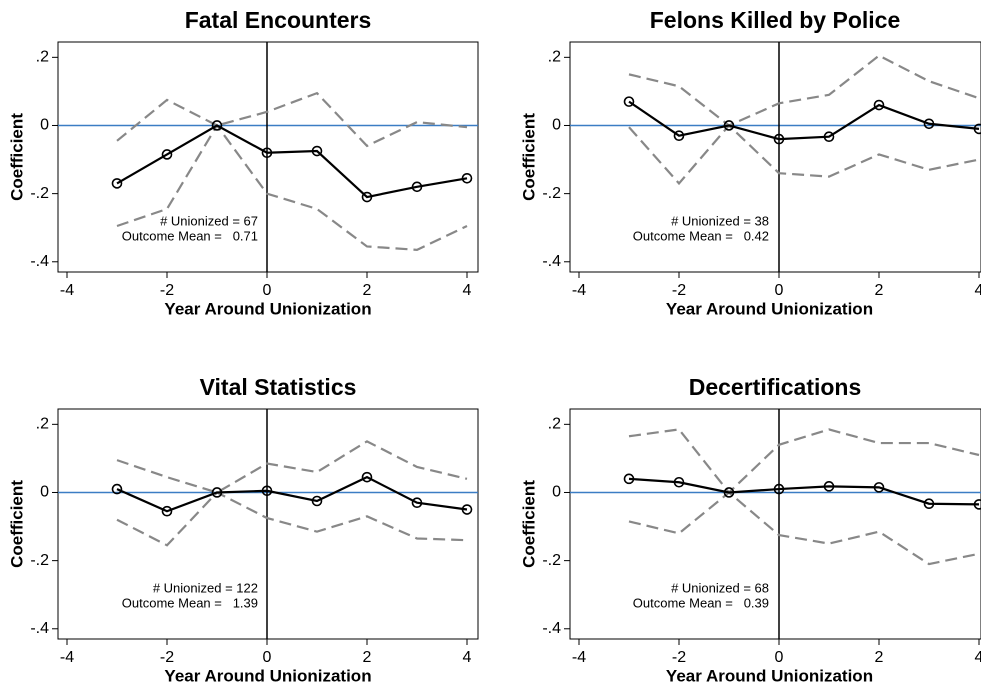  I want to click on annotation: Outcome Mean = 0.71, so click(190, 235).